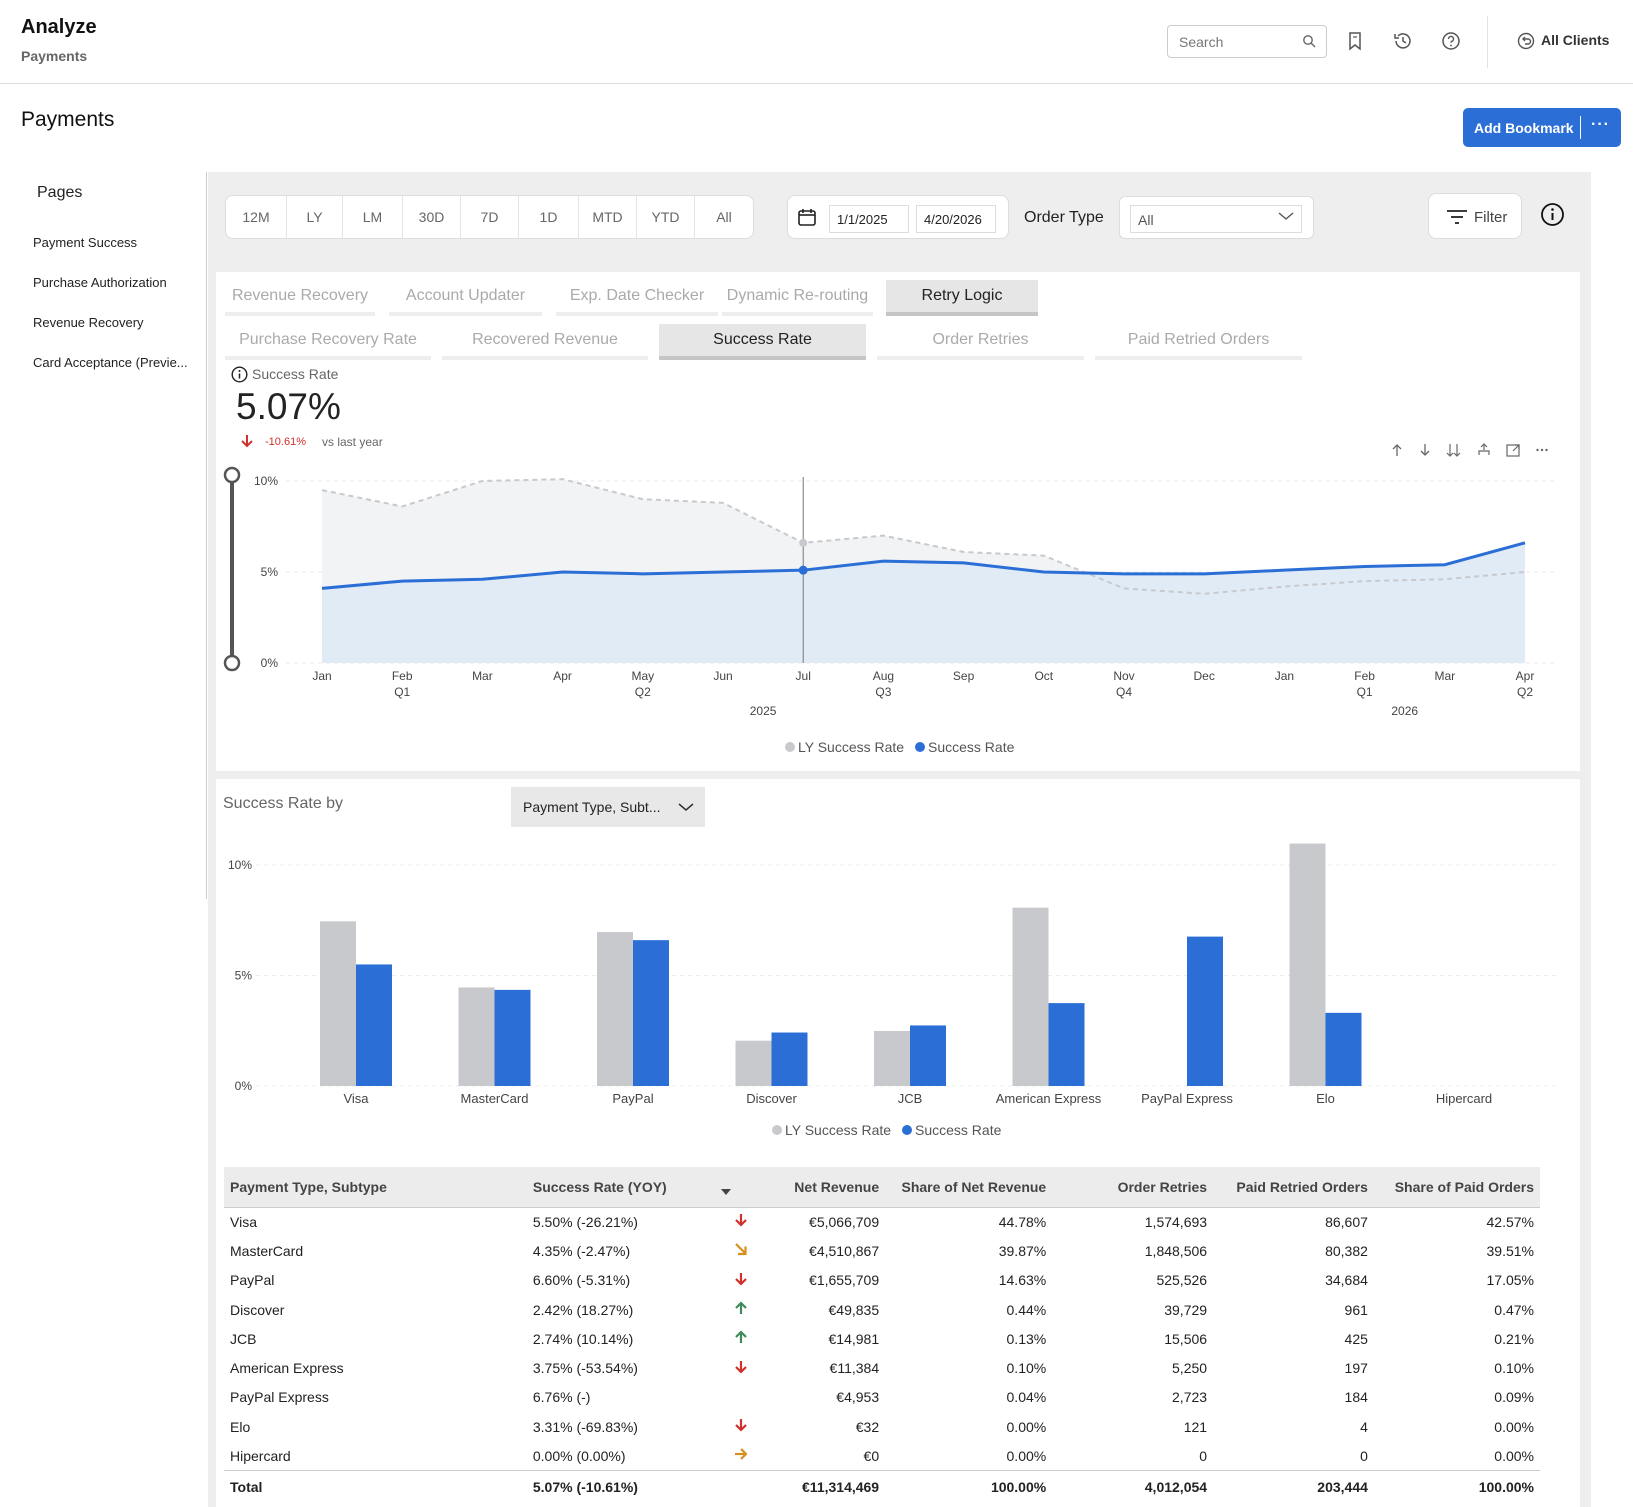  Describe the element at coordinates (1575, 40) in the screenshot. I see `all-clients-link: All Clients` at that location.